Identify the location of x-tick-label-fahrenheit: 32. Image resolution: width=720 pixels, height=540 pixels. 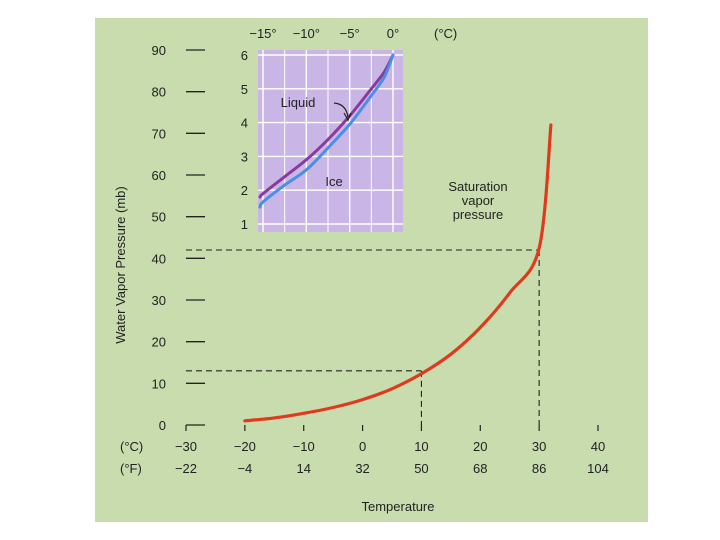
(362, 468).